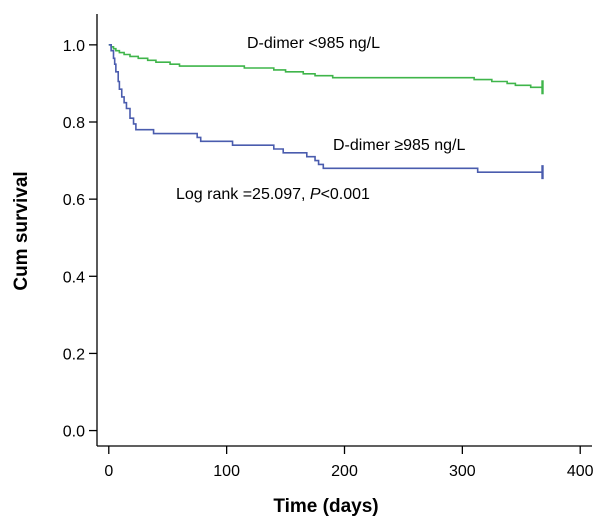 This screenshot has height=520, width=597. I want to click on annotation-high-ddimer: D-dimer ≥985 ng/L, so click(399, 145).